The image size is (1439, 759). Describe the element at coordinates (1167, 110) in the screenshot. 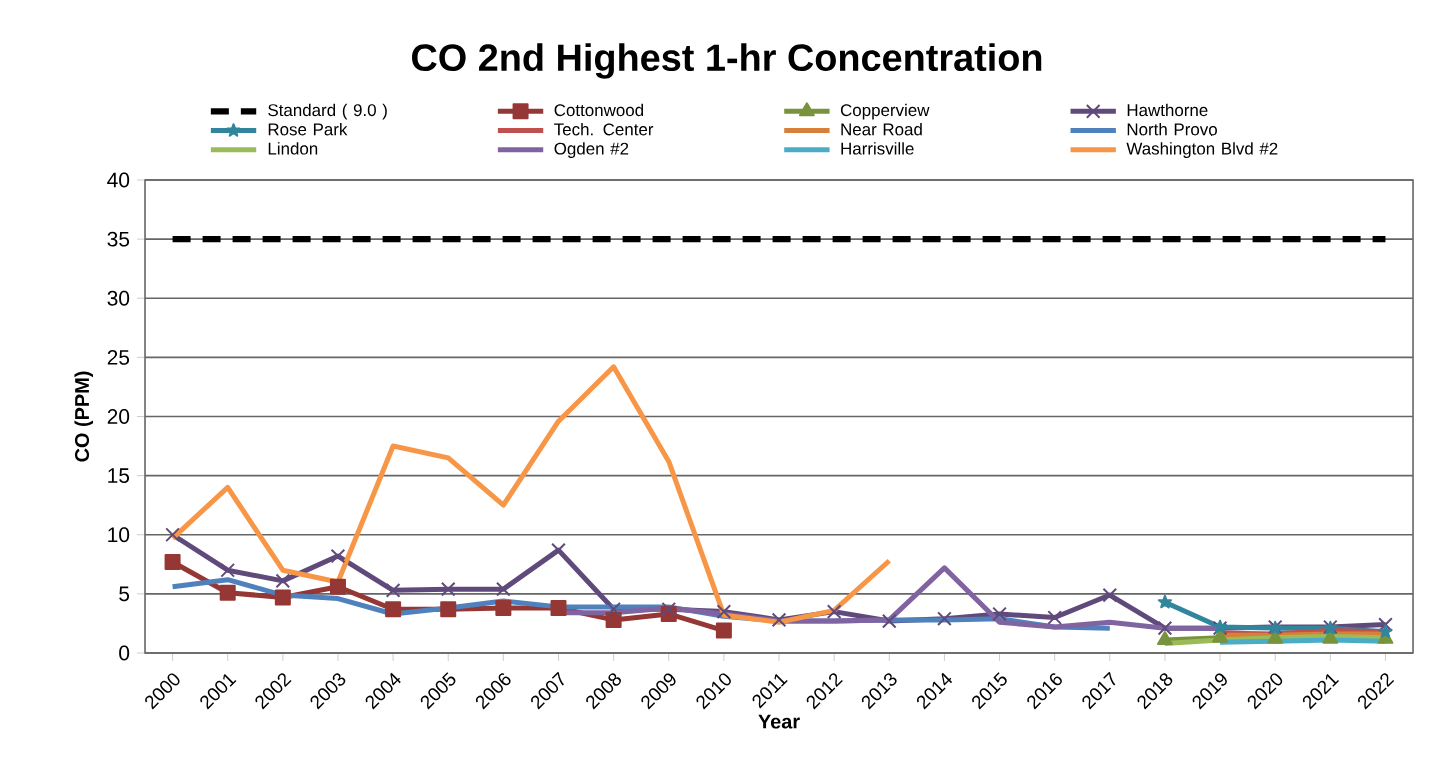

I see `legend-label: Hawthorne` at that location.